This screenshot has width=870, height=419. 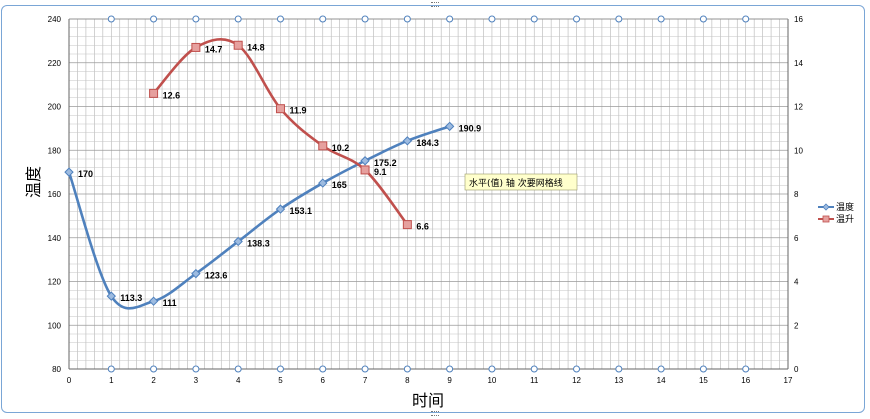 I want to click on data-label: 6.6, so click(x=422, y=227).